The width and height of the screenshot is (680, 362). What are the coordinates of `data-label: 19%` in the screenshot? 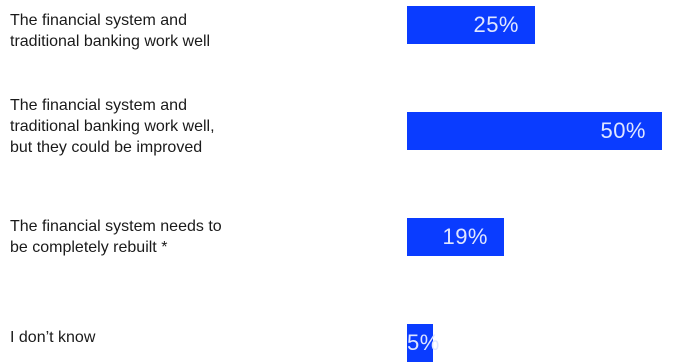 It's located at (465, 236).